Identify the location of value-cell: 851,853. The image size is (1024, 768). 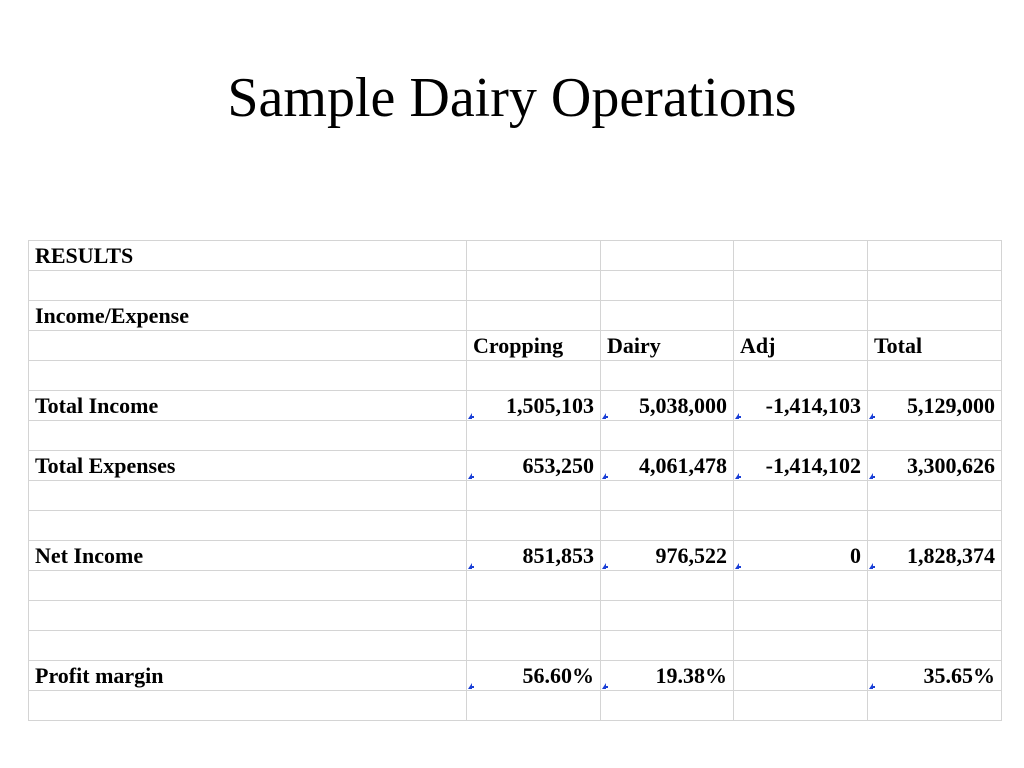
(533, 555).